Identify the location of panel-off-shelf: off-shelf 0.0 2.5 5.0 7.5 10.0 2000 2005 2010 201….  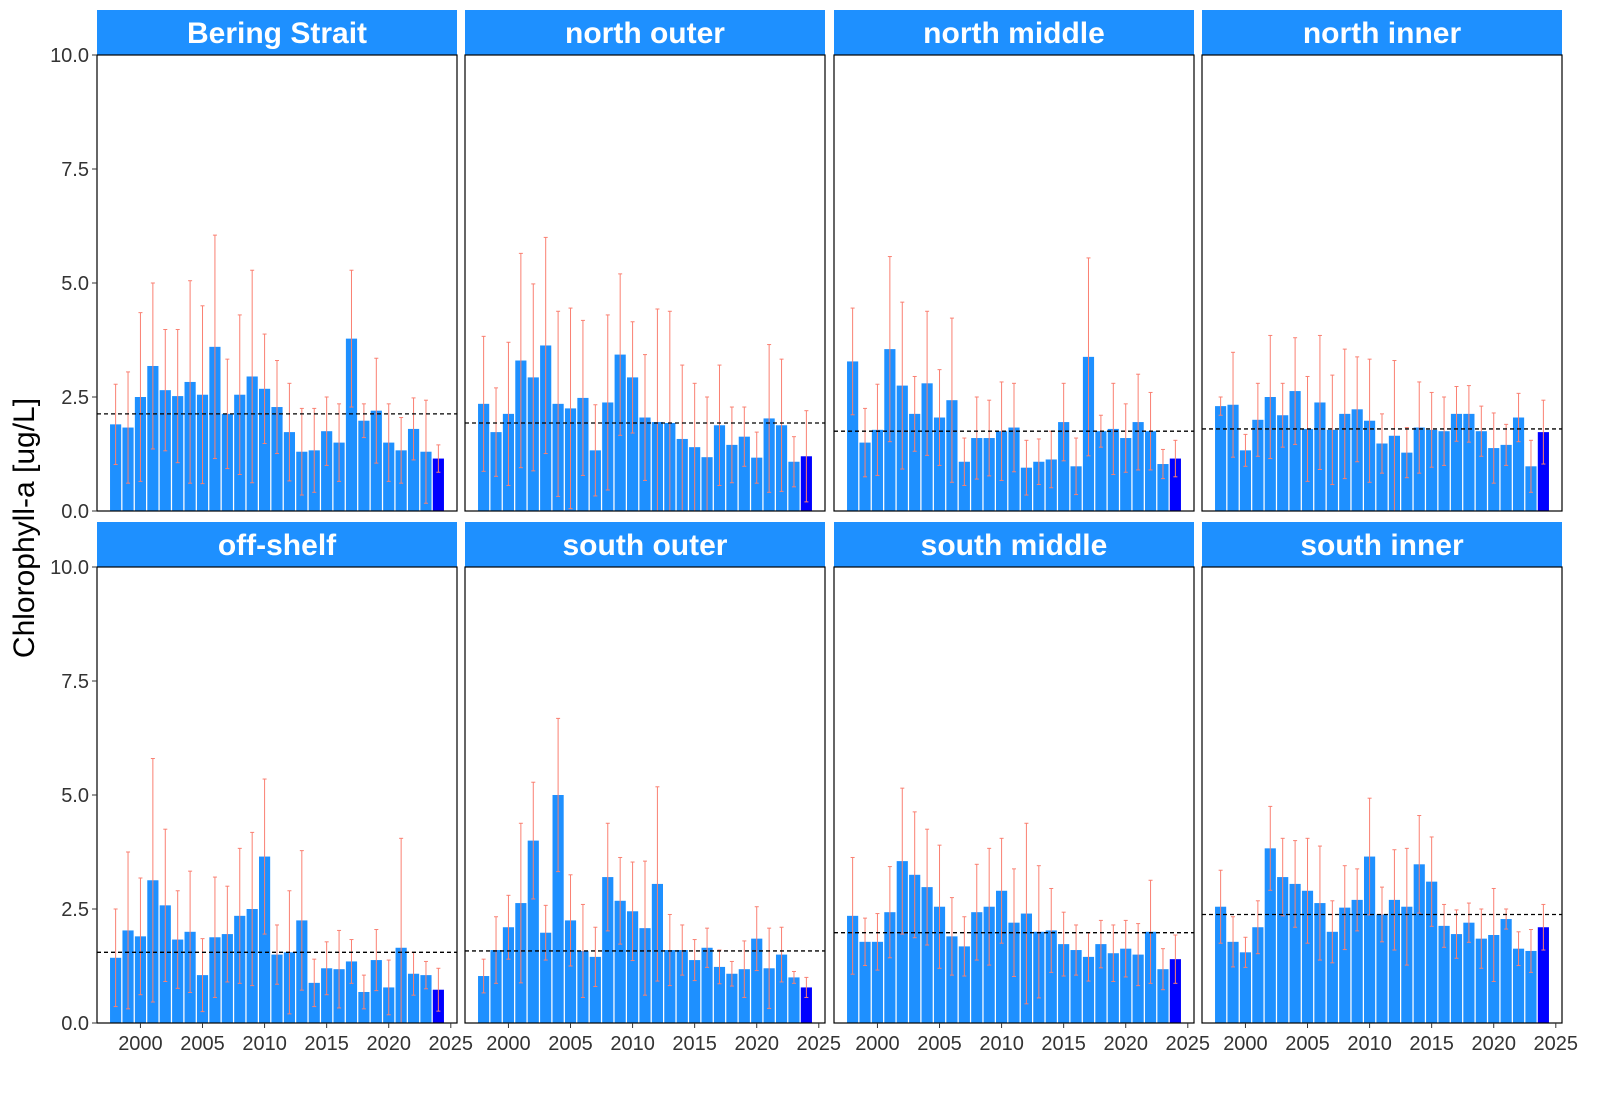
(261, 788).